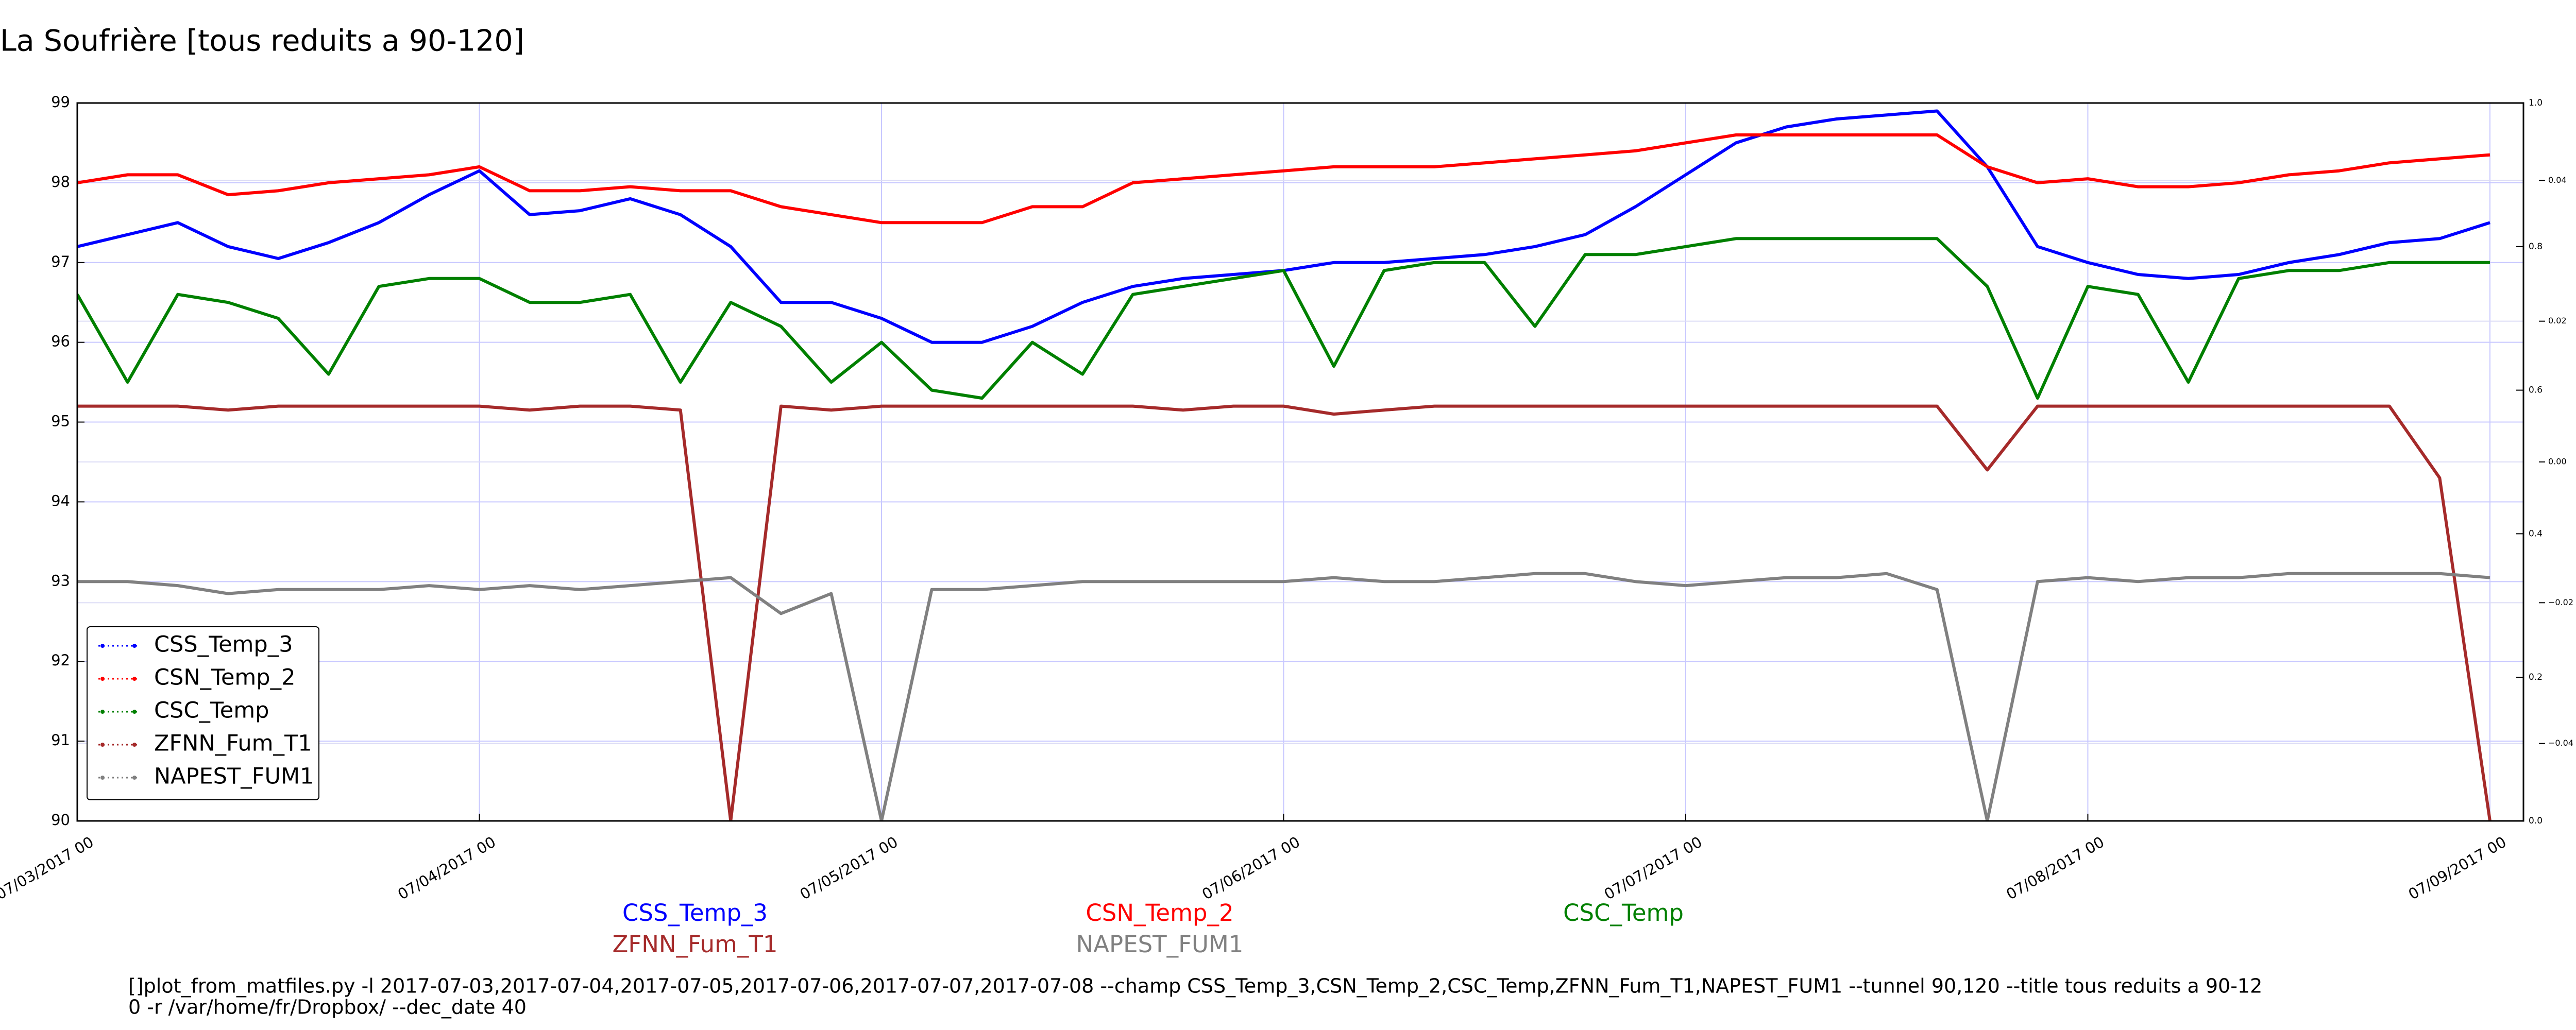 The image size is (2576, 1030). What do you see at coordinates (60, 102) in the screenshot?
I see `y-tick-label: 99` at bounding box center [60, 102].